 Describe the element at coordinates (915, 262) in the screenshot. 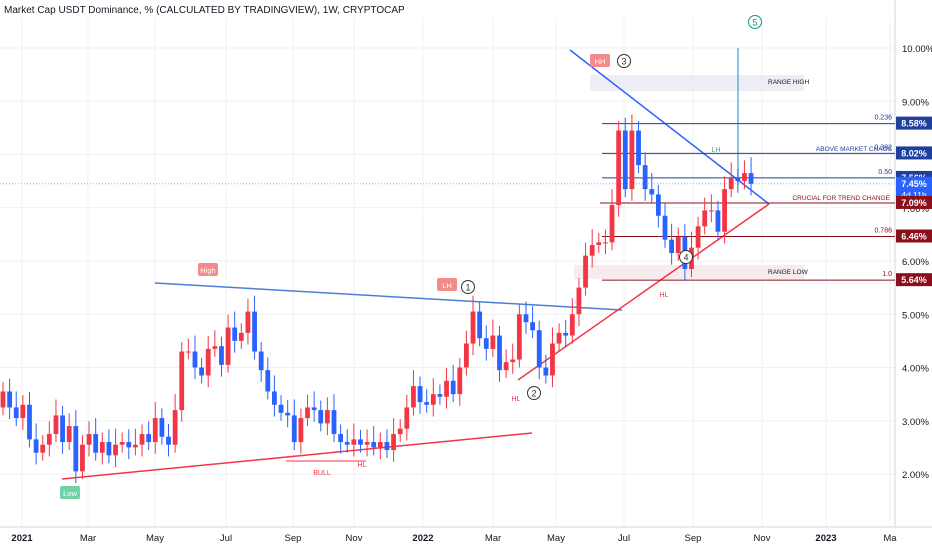

I see `y-tick-label: 6.00%` at that location.